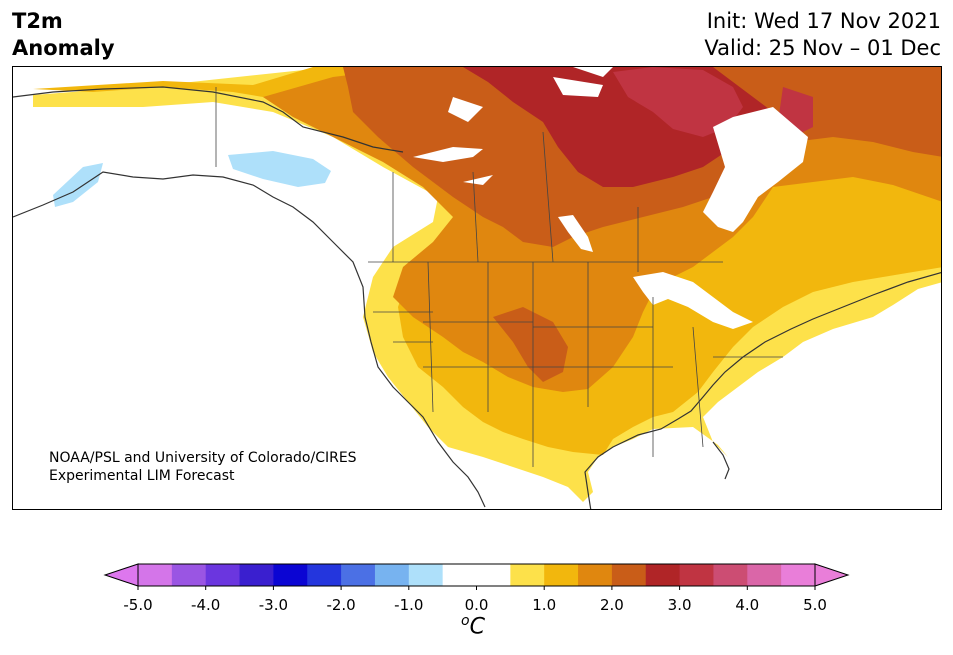 The width and height of the screenshot is (953, 655). What do you see at coordinates (755, 169) in the screenshot?
I see `hudson-bay` at bounding box center [755, 169].